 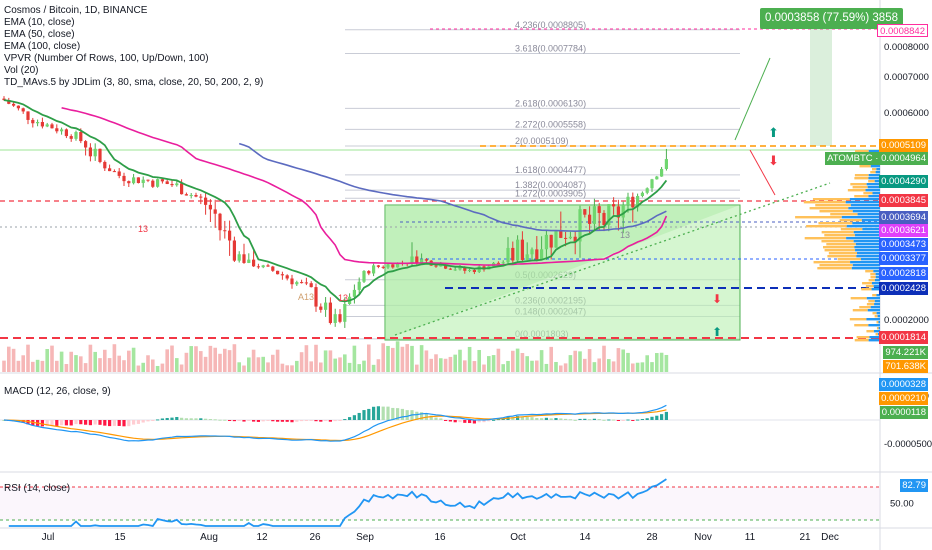 What do you see at coordinates (903, 288) in the screenshot?
I see `price-badge: 0.0002428` at bounding box center [903, 288].